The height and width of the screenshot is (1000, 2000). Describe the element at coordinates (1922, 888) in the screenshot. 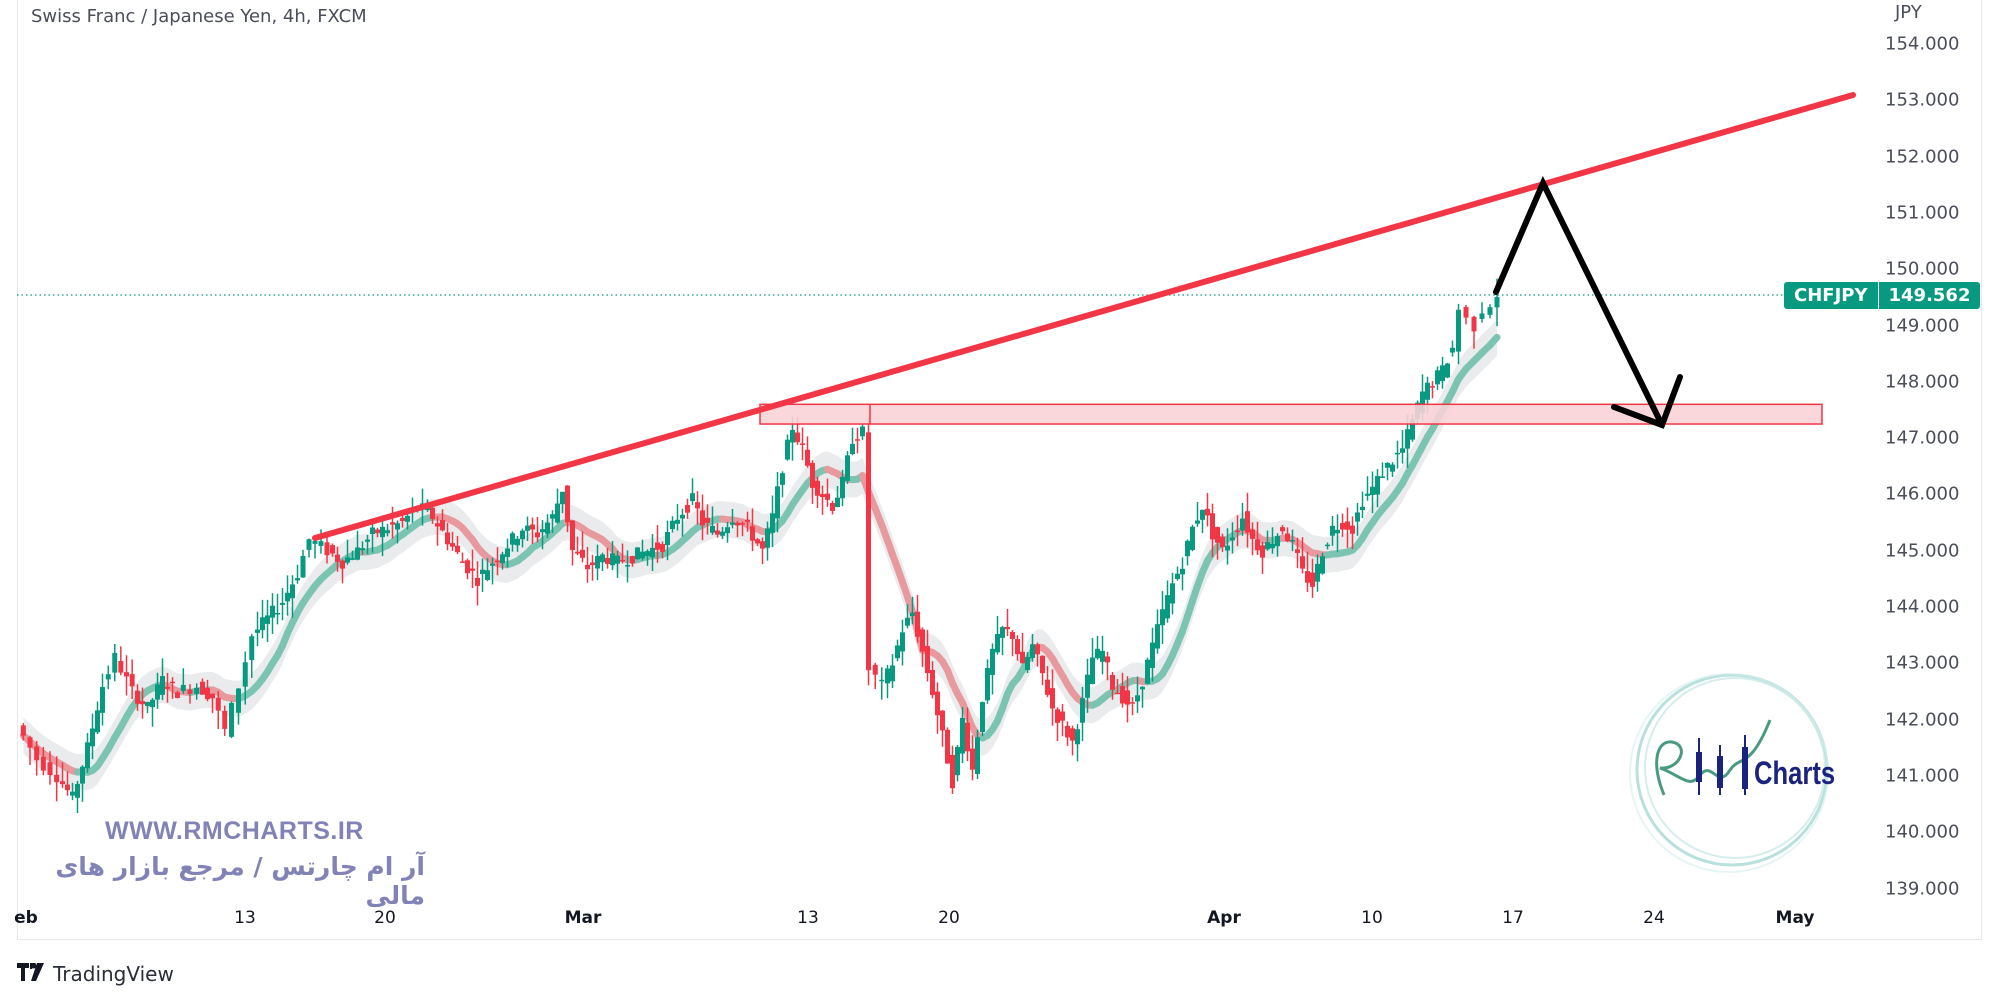

I see `y-tick-label: 139.000` at that location.